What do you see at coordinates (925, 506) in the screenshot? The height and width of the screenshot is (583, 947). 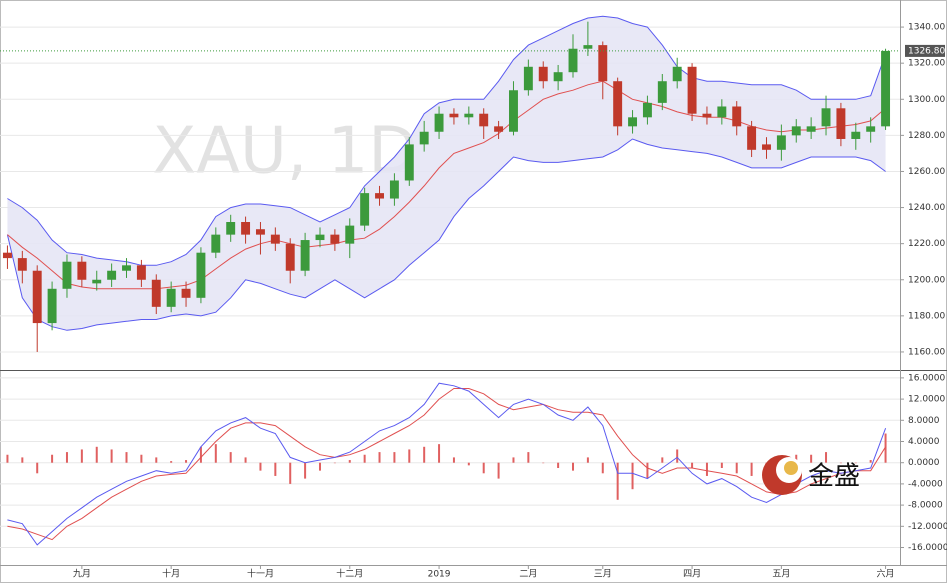 I see `y-tick-label: -8.0000` at bounding box center [925, 506].